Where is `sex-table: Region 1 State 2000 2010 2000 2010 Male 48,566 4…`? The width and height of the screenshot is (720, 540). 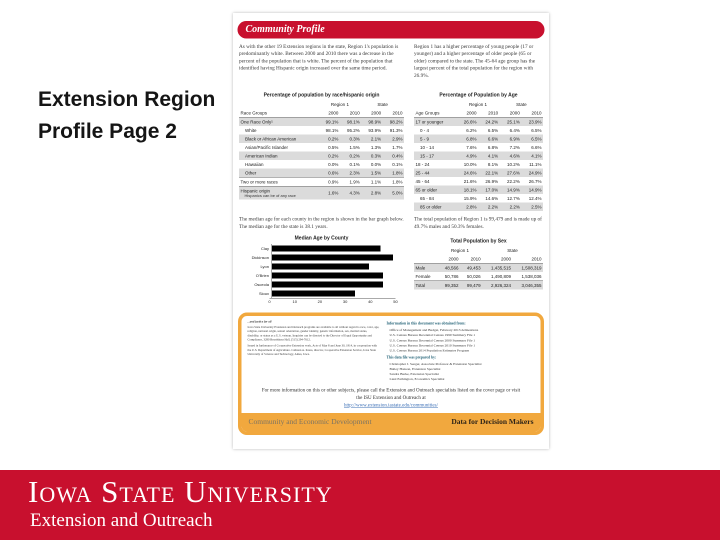 sex-table: Region 1 State 2000 2010 2000 2010 Male 48,566 4… is located at coordinates (478, 268).